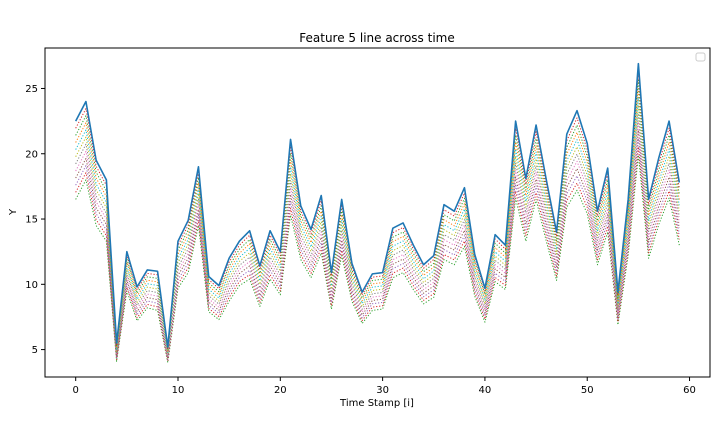 The image size is (720, 436). What do you see at coordinates (31, 89) in the screenshot?
I see `y-tick-label: 25` at bounding box center [31, 89].